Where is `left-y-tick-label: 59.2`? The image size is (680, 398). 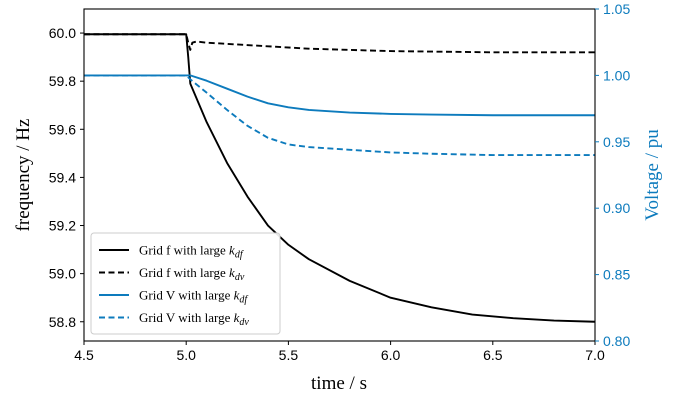
left-y-tick-label: 59.2 is located at coordinates (62, 226).